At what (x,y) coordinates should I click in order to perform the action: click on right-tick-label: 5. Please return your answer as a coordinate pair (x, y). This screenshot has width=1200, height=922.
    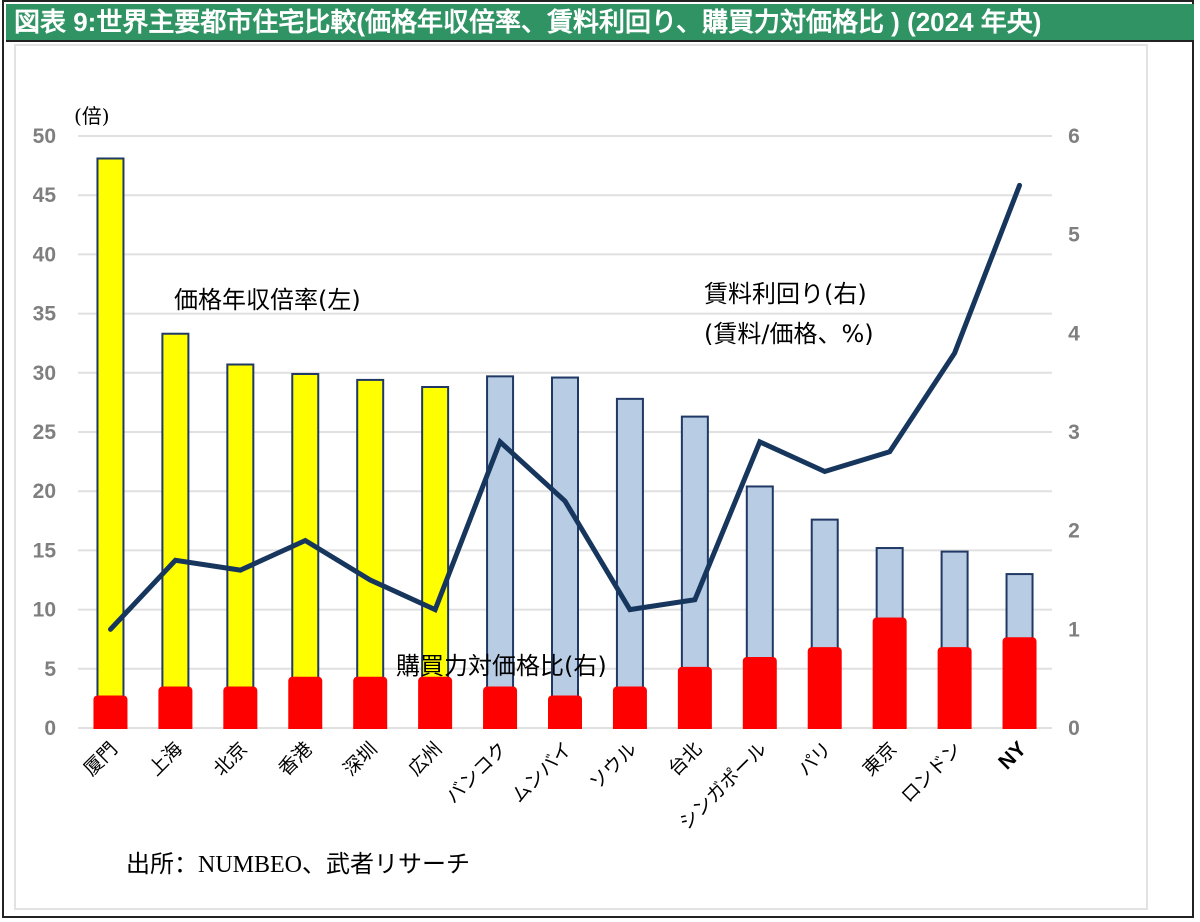
    Looking at the image, I should click on (1074, 235).